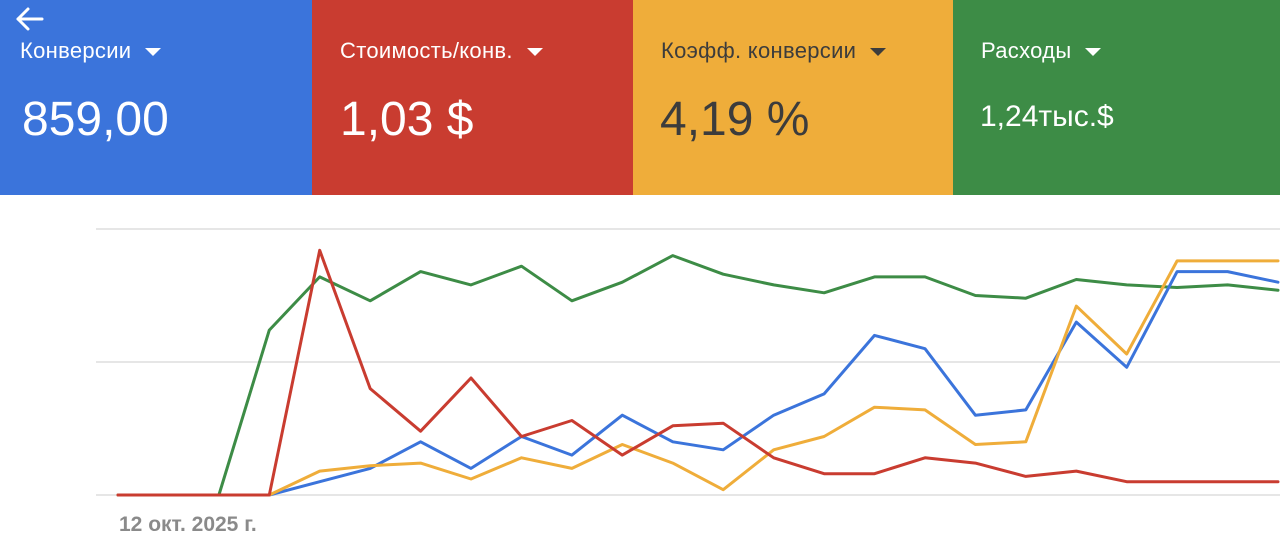 The image size is (1280, 546). I want to click on metric-value: 859,00, so click(95, 119).